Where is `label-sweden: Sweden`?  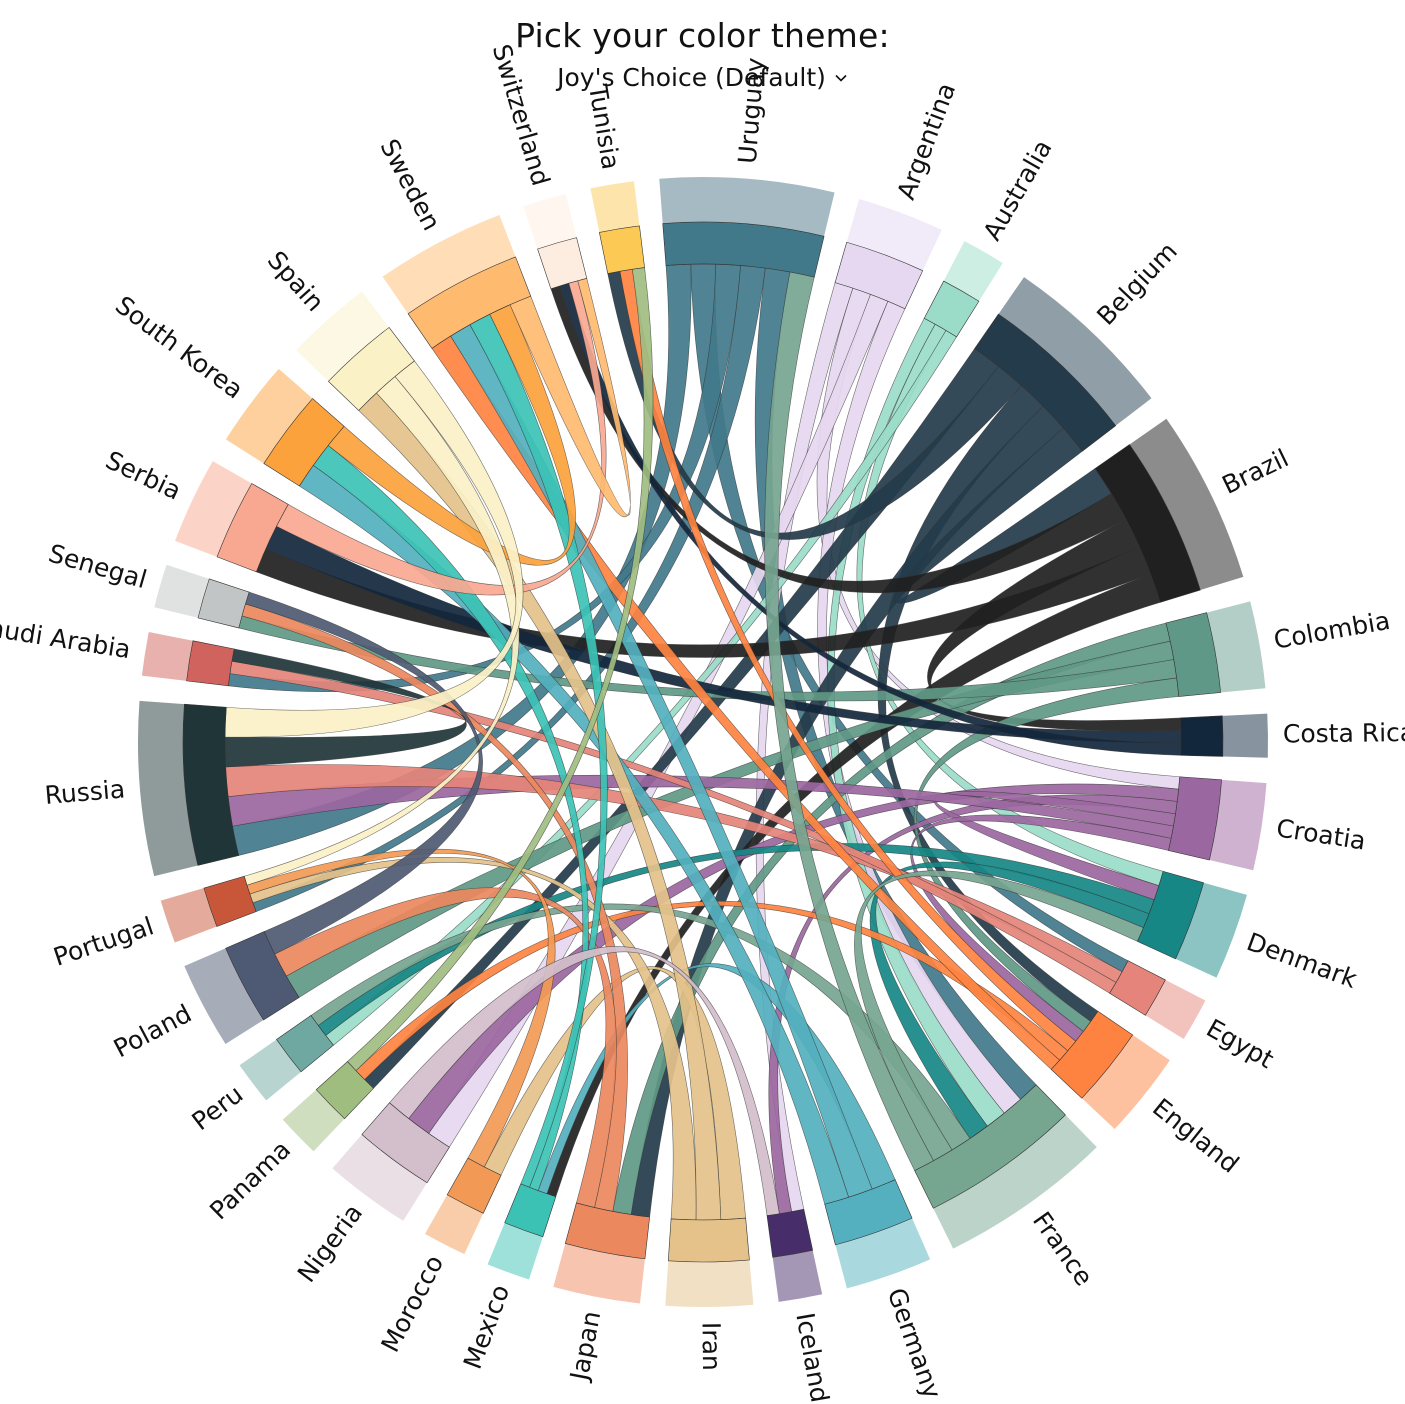
label-sweden: Sweden is located at coordinates (411, 184).